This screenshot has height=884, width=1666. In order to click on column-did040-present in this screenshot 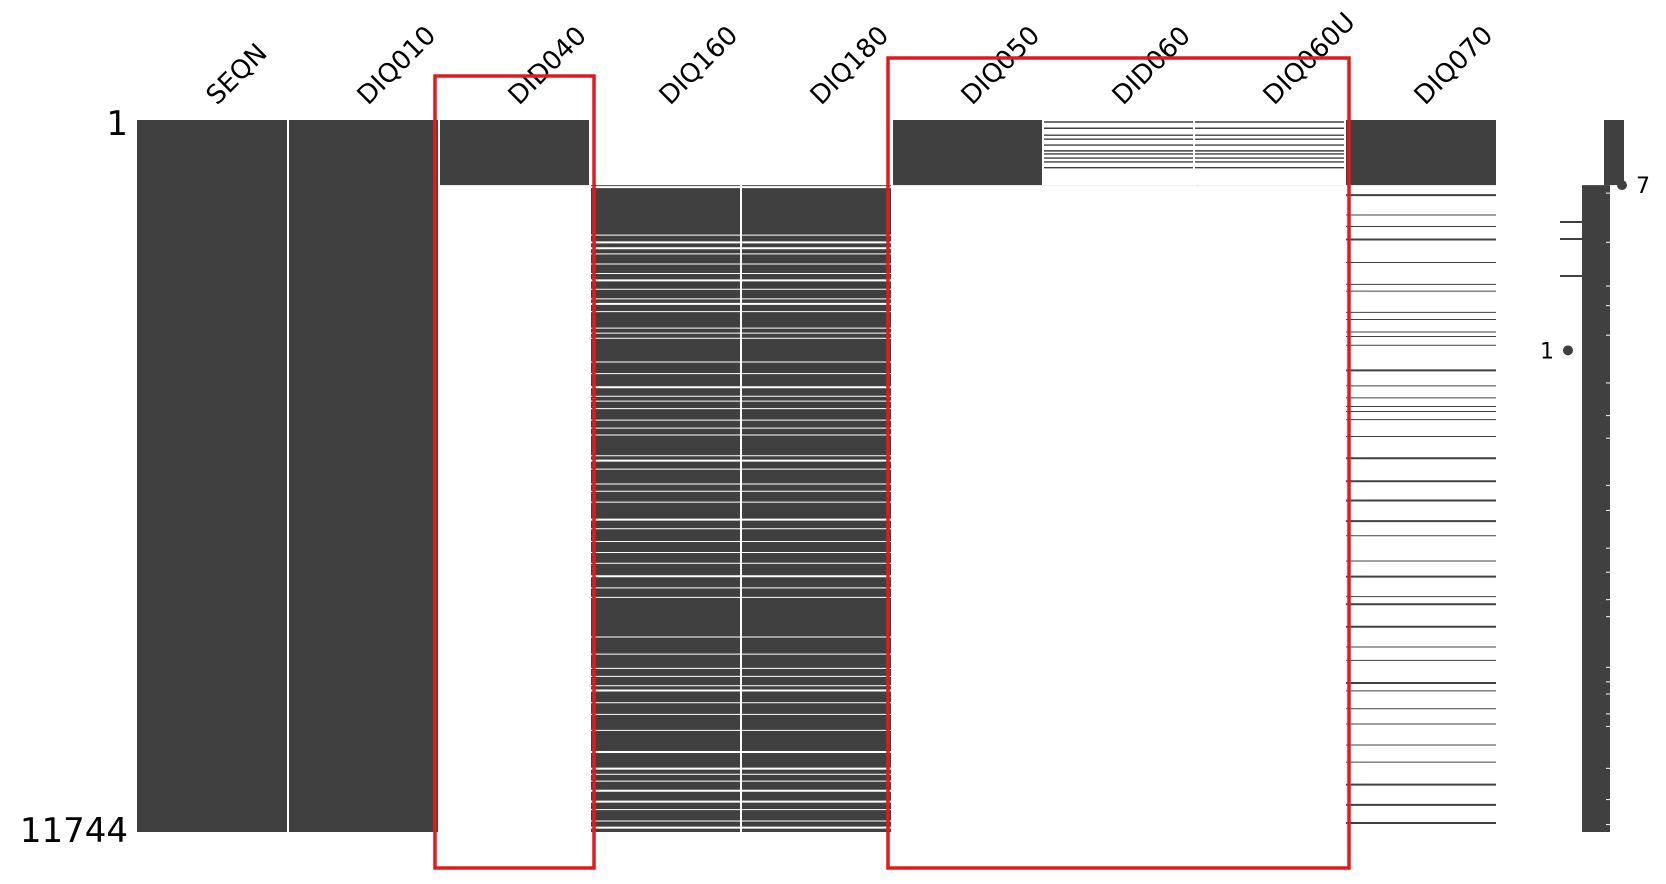, I will do `click(514, 153)`.